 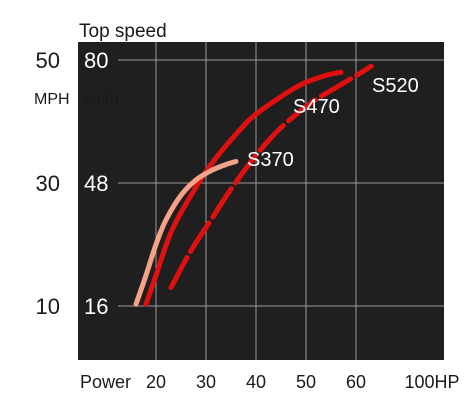 What do you see at coordinates (256, 382) in the screenshot?
I see `x-tick-40: 40` at bounding box center [256, 382].